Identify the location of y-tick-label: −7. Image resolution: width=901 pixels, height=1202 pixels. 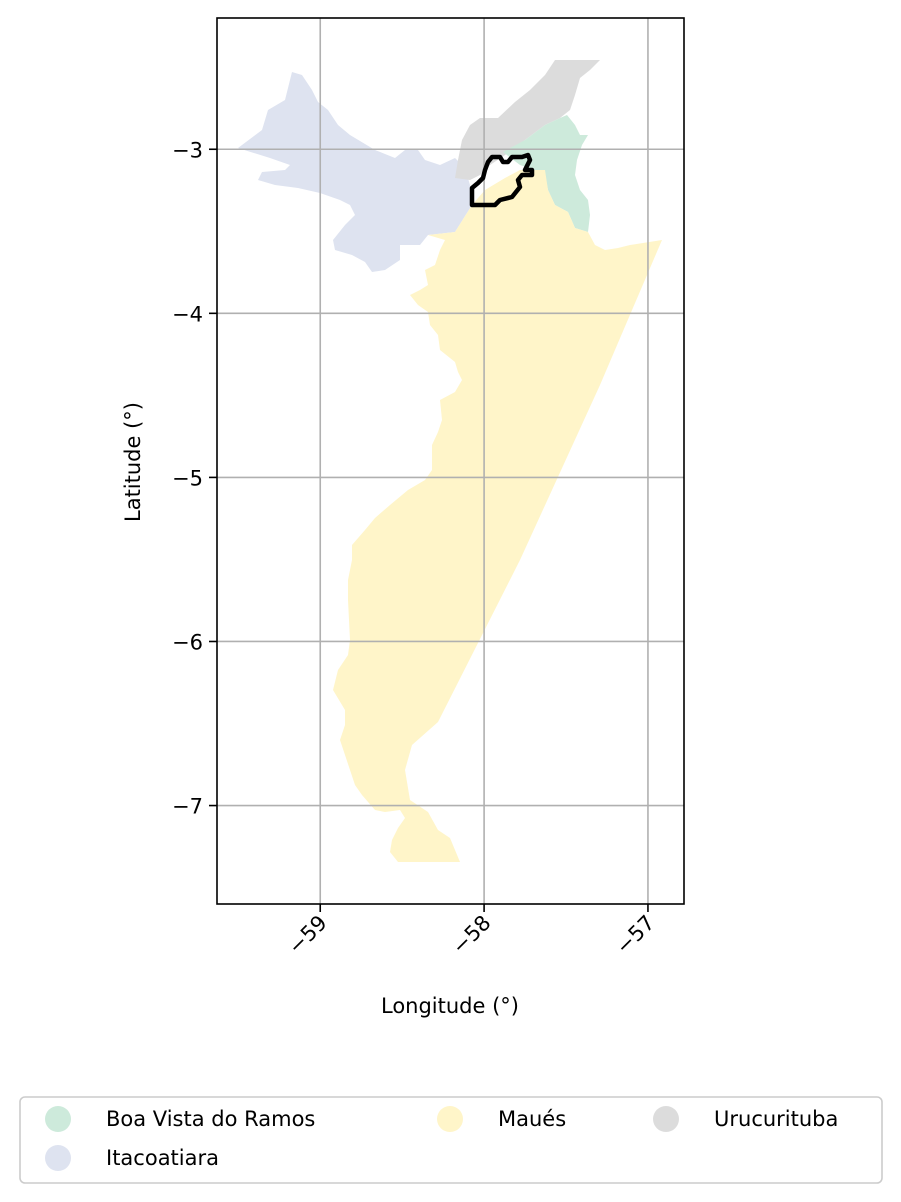
(187, 807).